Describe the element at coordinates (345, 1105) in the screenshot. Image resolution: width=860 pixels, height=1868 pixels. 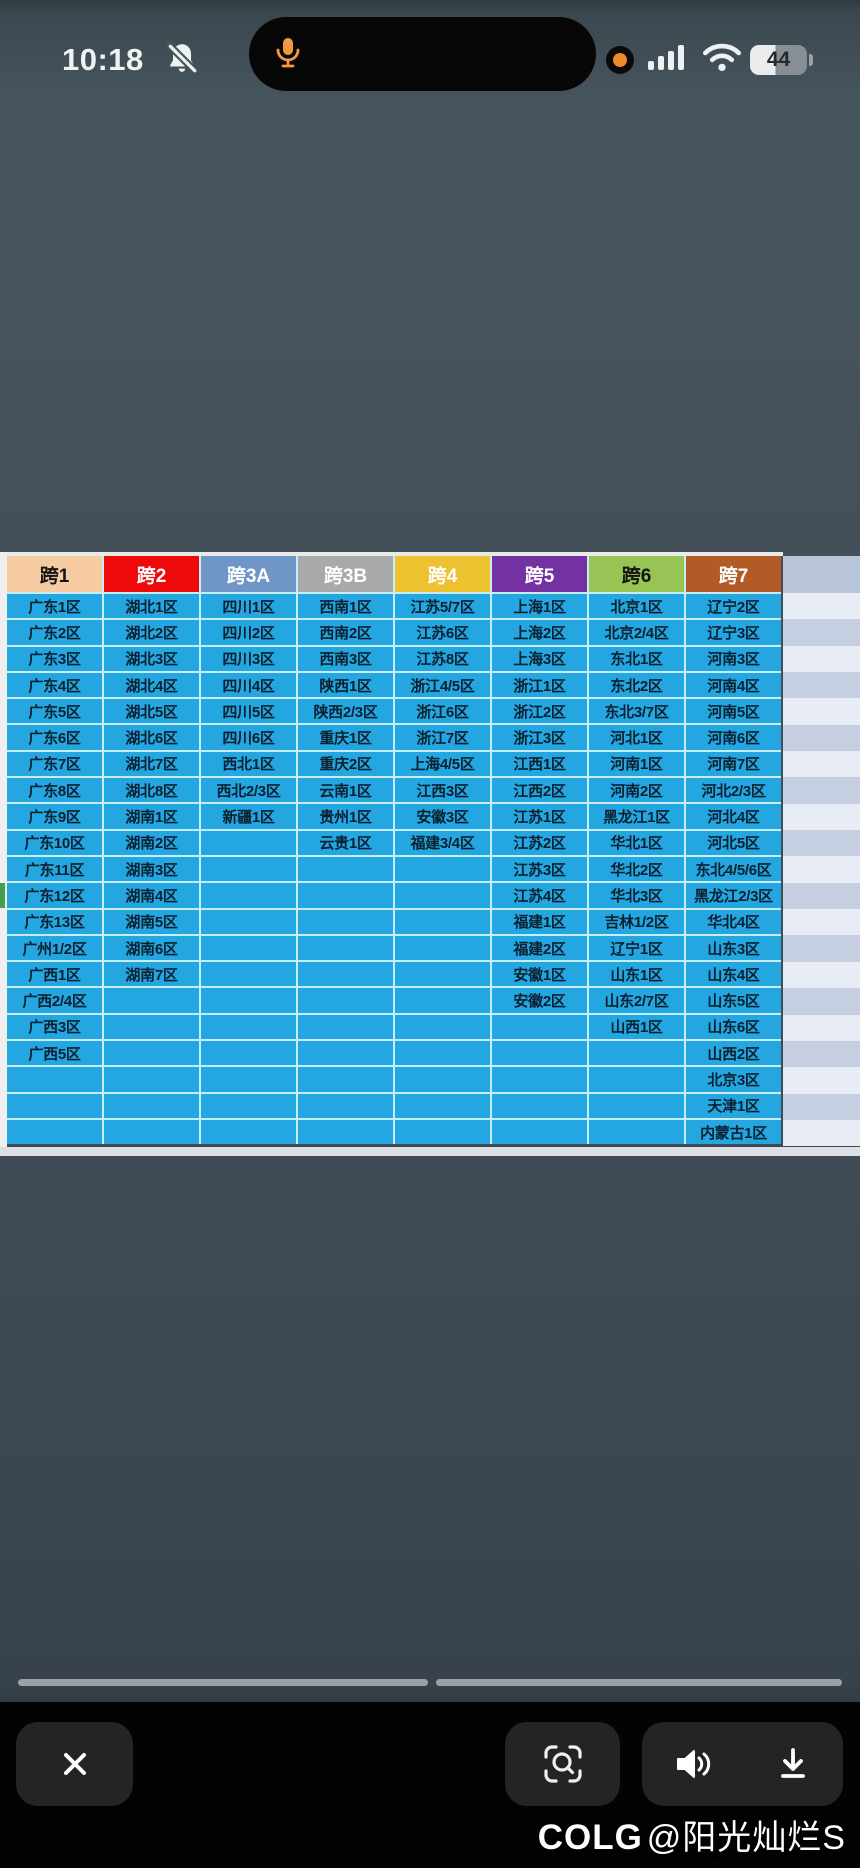
I see `cell-跨3B-row20` at that location.